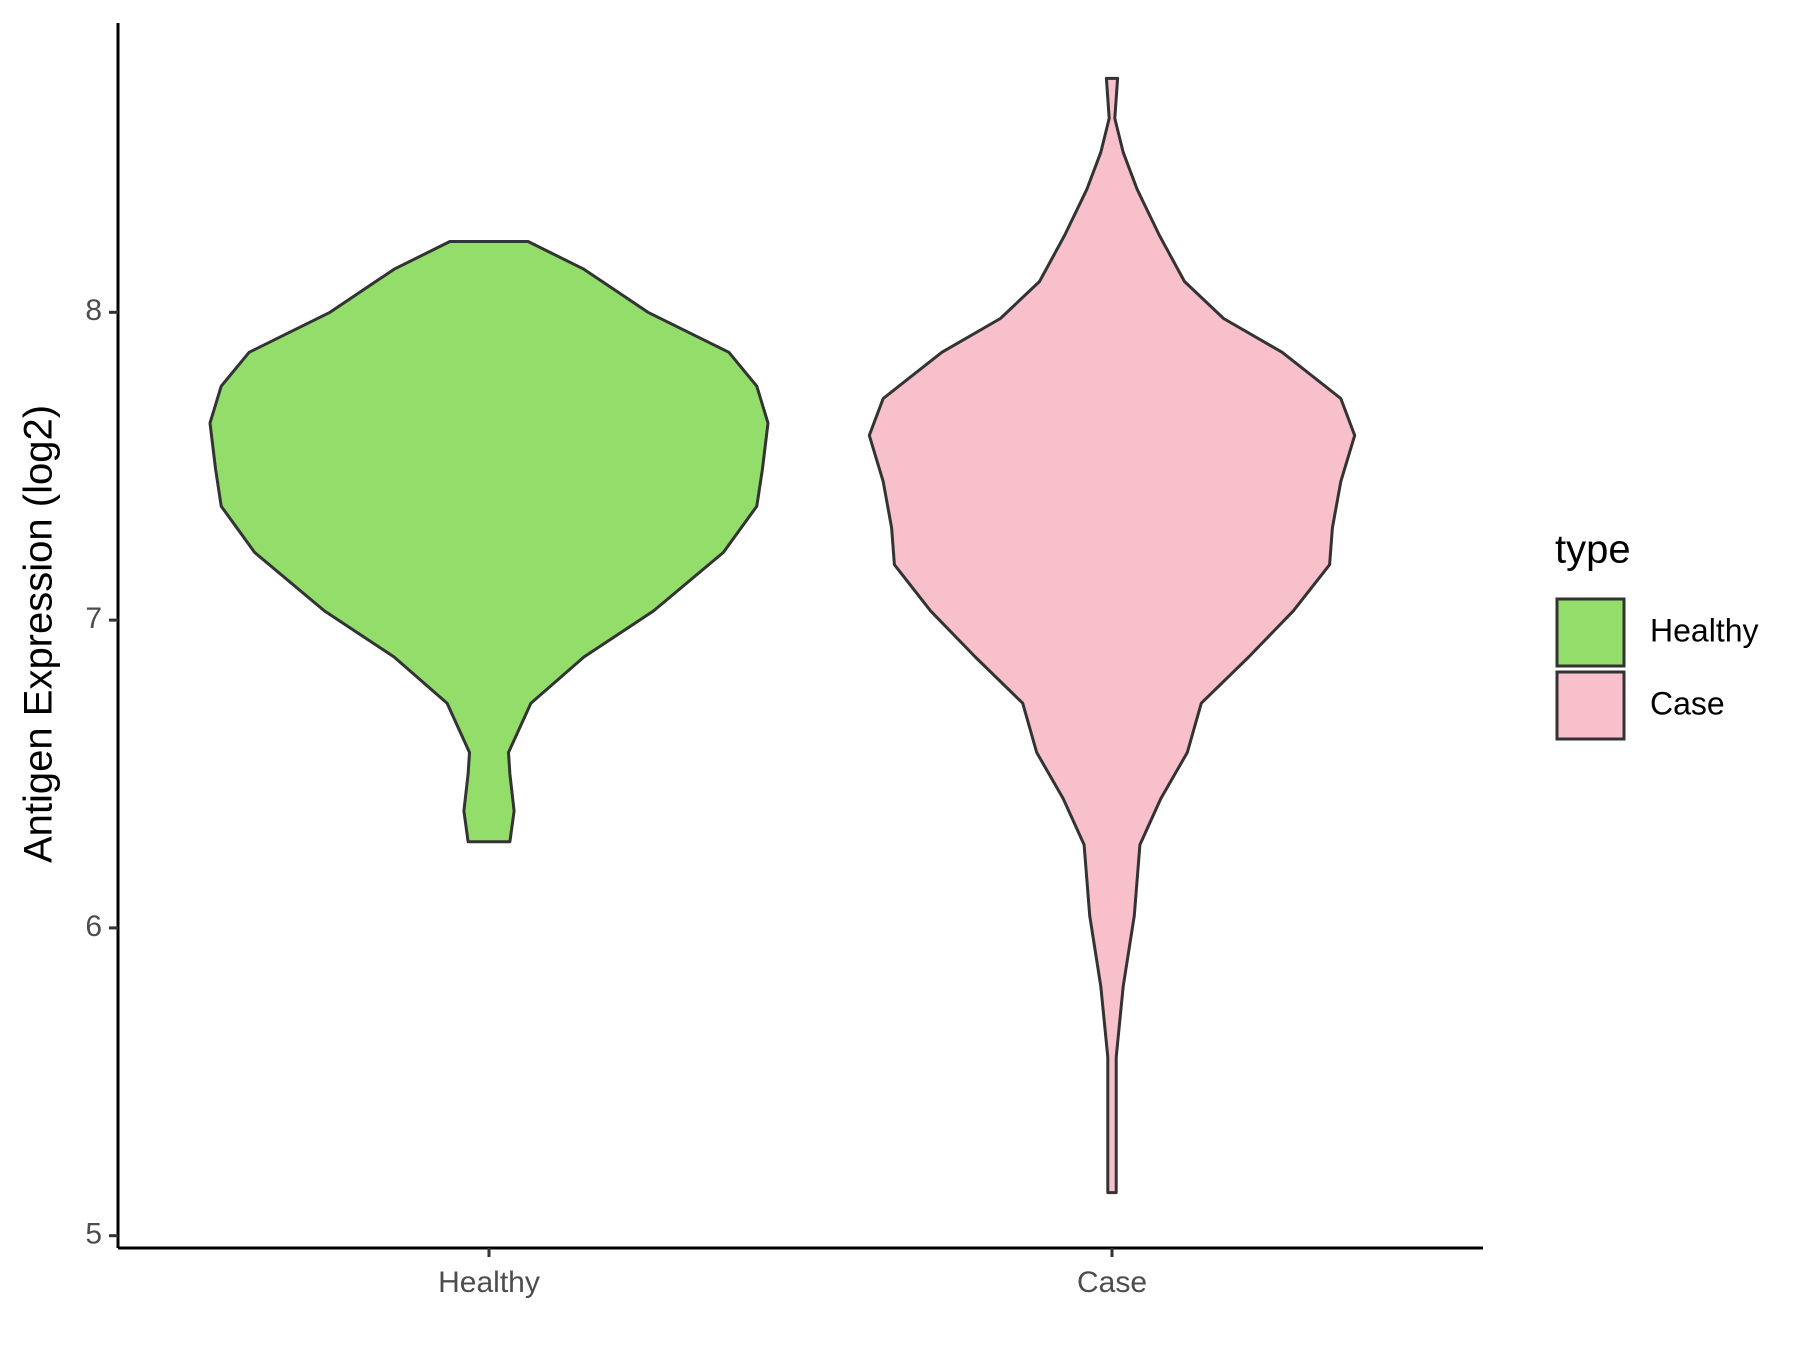  What do you see at coordinates (39, 634) in the screenshot?
I see `y-axis-title: Antigen Expression (log2)` at bounding box center [39, 634].